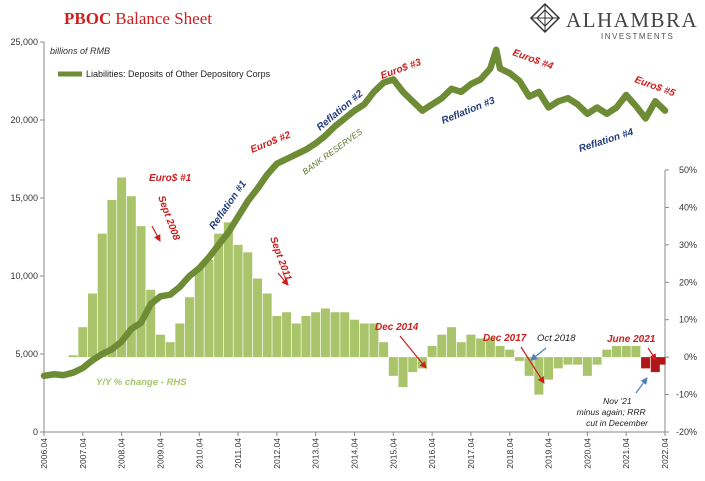  Describe the element at coordinates (83, 453) in the screenshot. I see `x-tick-label: 2007.04` at that location.